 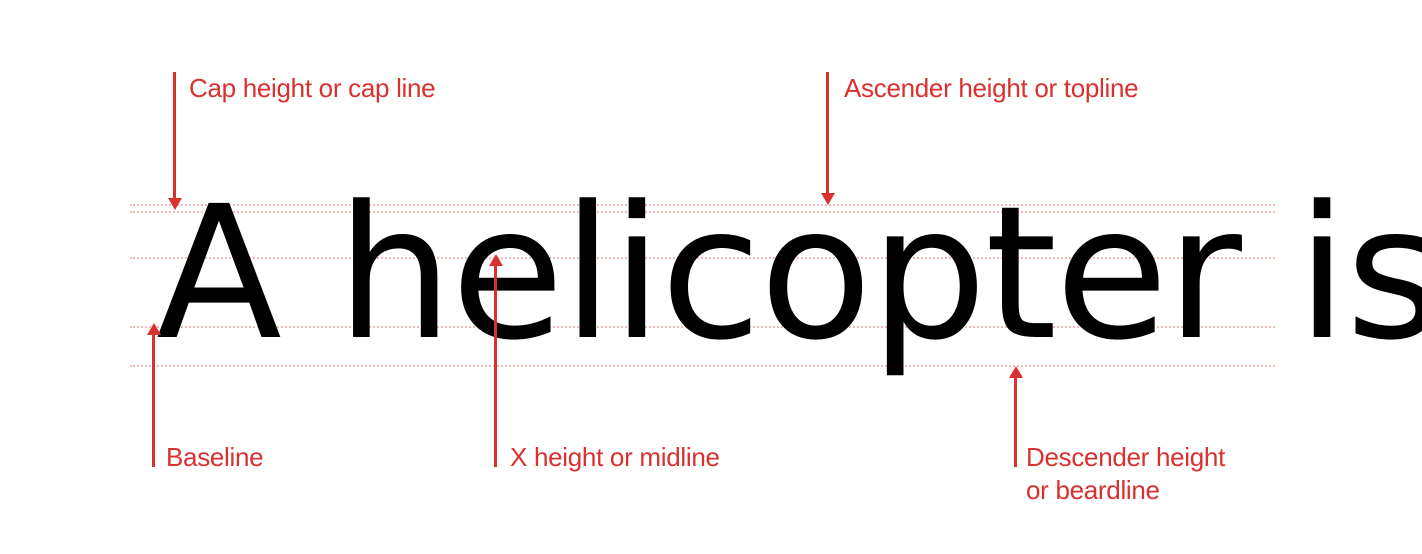 What do you see at coordinates (495, 366) in the screenshot?
I see `x-height-arrow-line` at bounding box center [495, 366].